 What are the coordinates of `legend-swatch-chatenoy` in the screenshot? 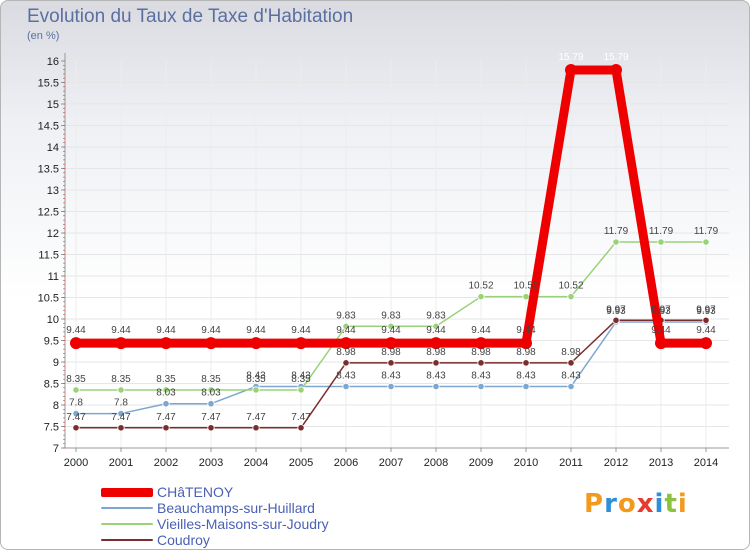 It's located at (127, 492).